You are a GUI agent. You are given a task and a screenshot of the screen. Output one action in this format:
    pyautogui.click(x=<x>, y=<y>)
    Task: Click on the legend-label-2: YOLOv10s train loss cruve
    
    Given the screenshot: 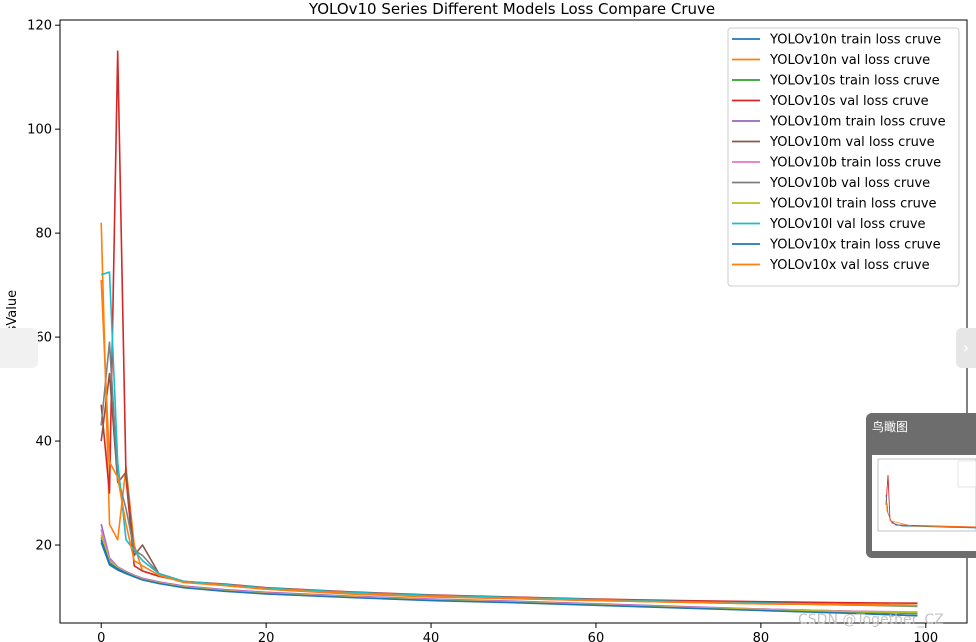 What is the action you would take?
    pyautogui.click(x=854, y=81)
    